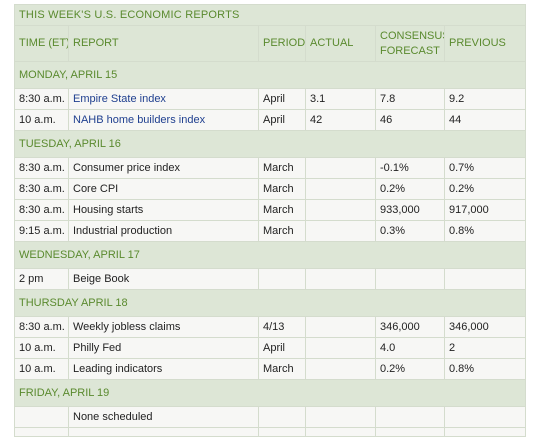  I want to click on header-period: PERIOD, so click(282, 43).